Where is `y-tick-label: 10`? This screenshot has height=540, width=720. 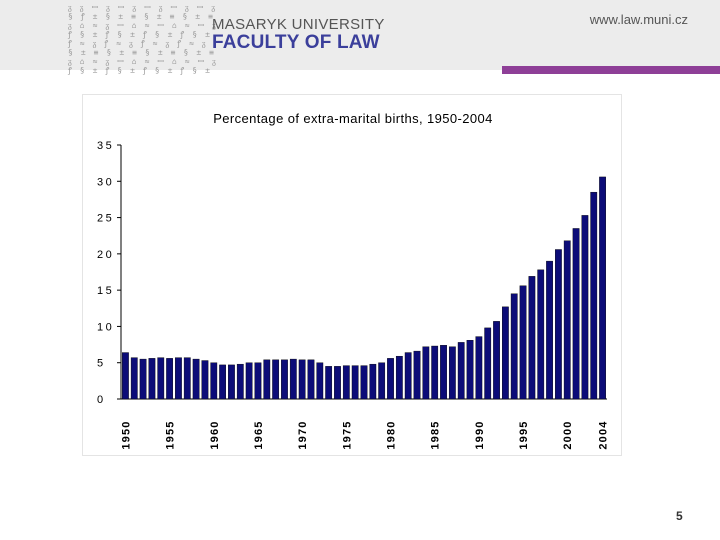 y-tick-label: 10 is located at coordinates (105, 327).